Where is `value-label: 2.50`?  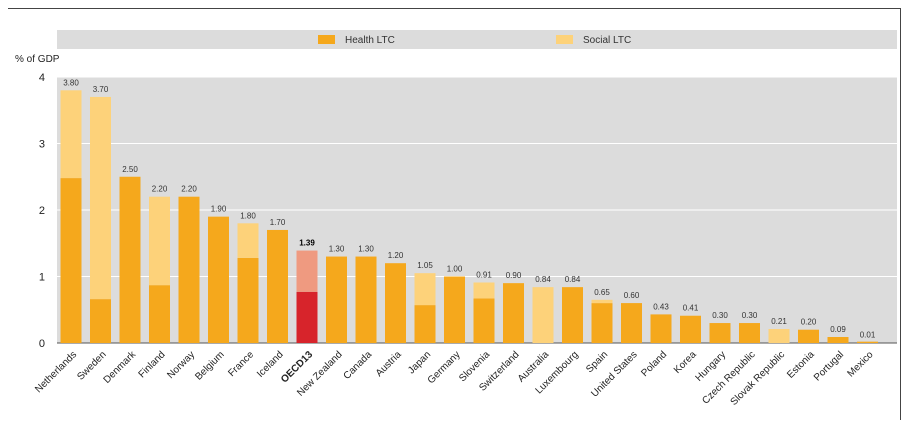
value-label: 2.50 is located at coordinates (130, 169).